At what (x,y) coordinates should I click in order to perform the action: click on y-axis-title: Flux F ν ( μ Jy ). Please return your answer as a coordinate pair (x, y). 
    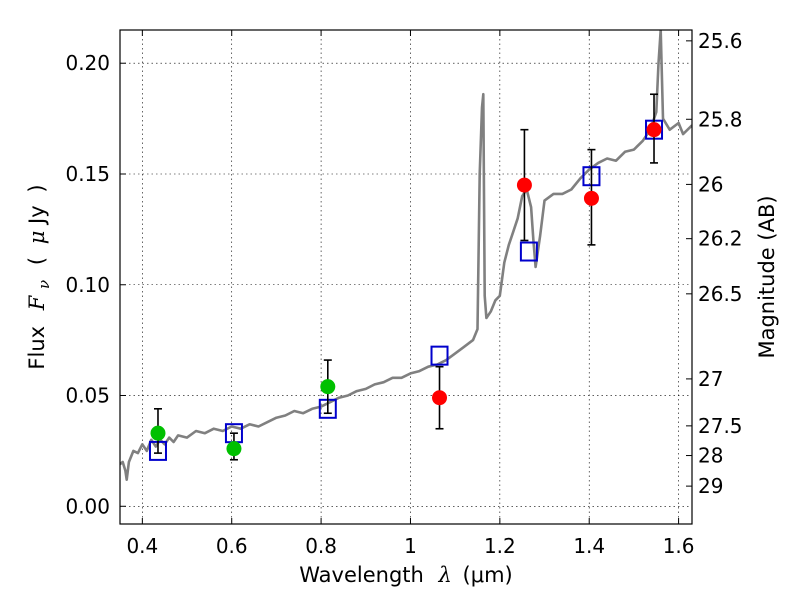
    Looking at the image, I should click on (39, 276).